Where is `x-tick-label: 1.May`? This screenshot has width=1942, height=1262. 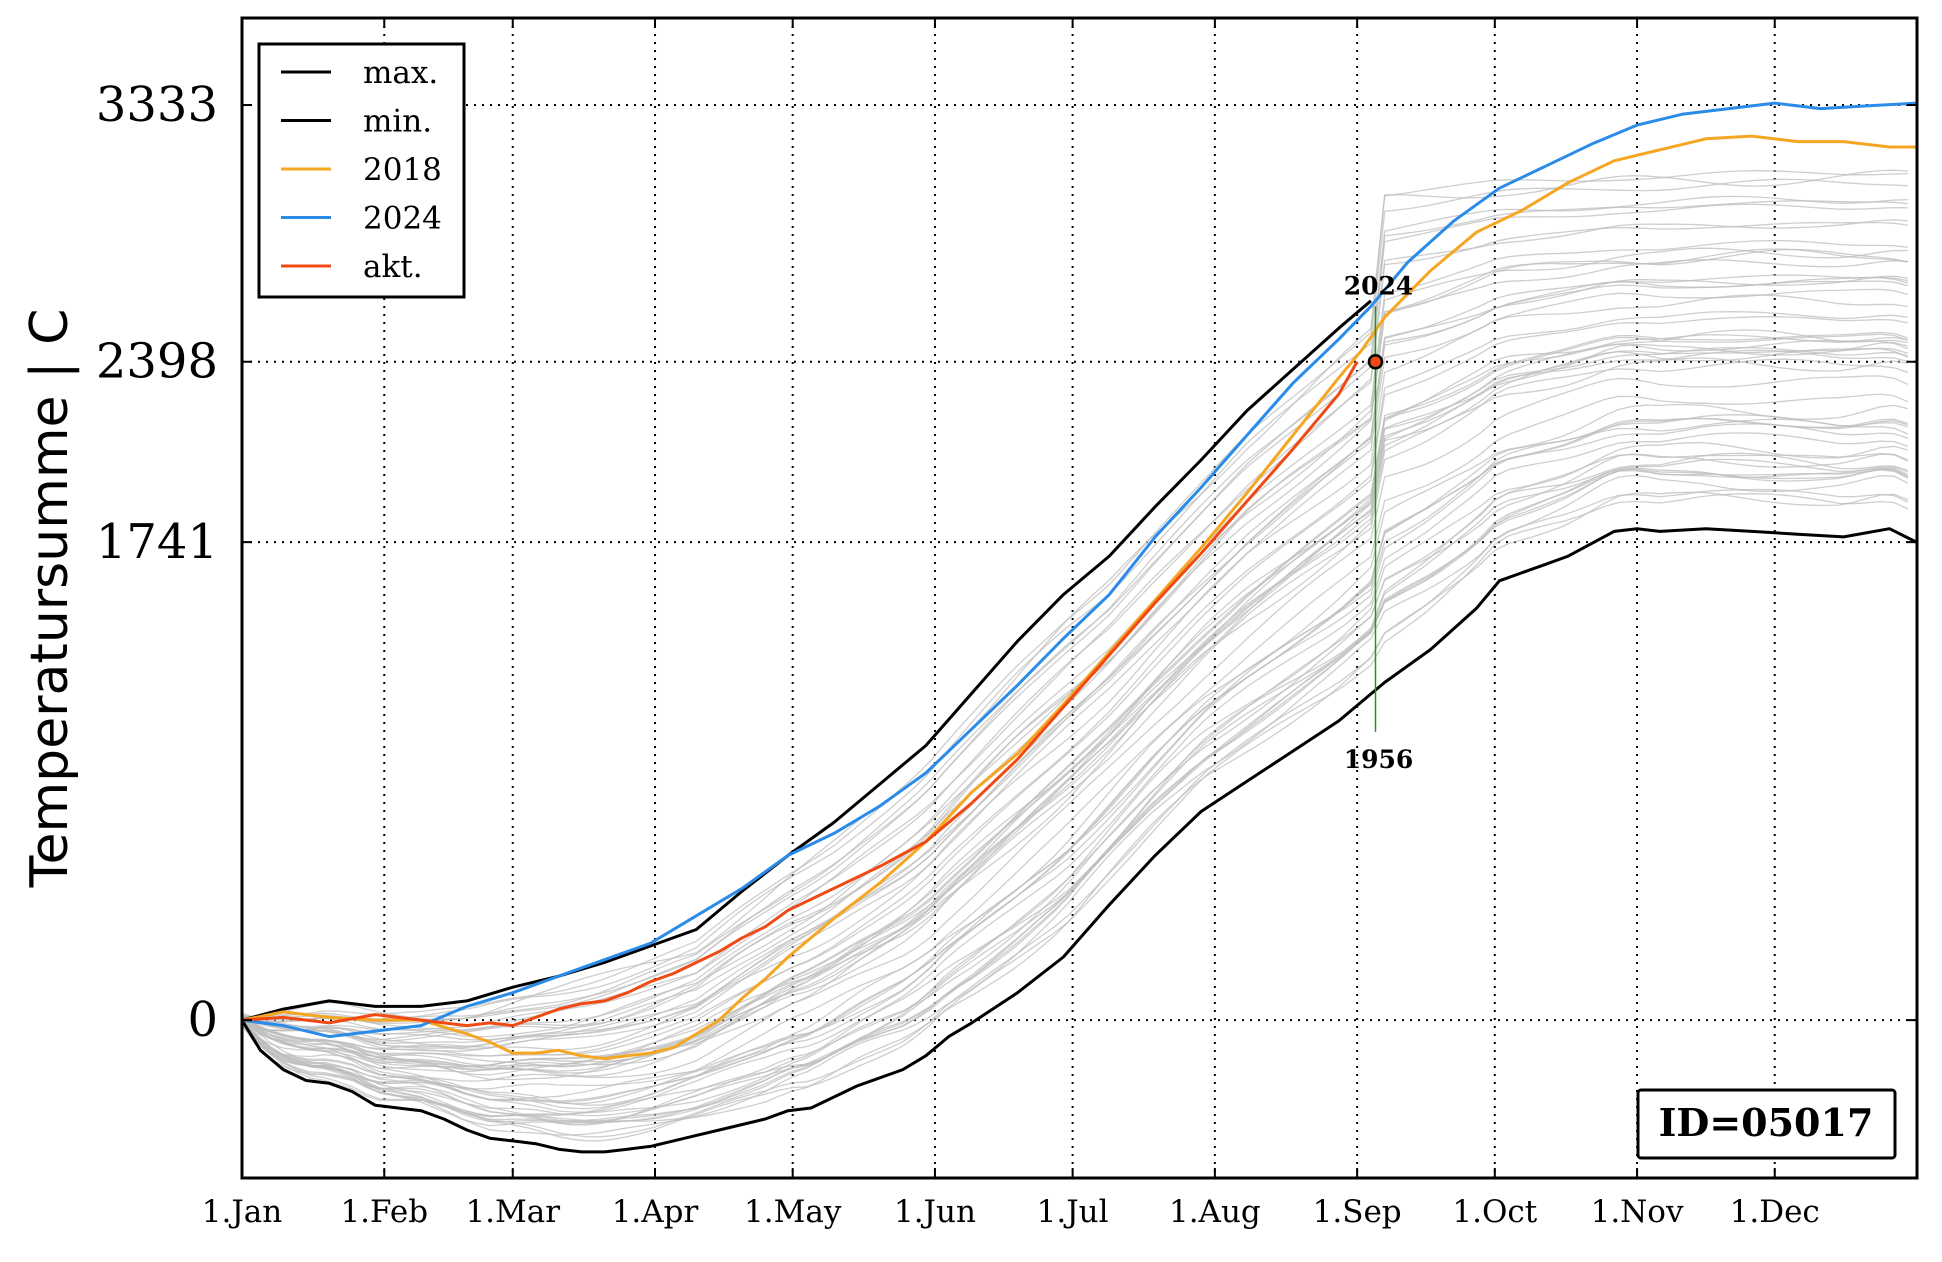
x-tick-label: 1.May is located at coordinates (793, 1212).